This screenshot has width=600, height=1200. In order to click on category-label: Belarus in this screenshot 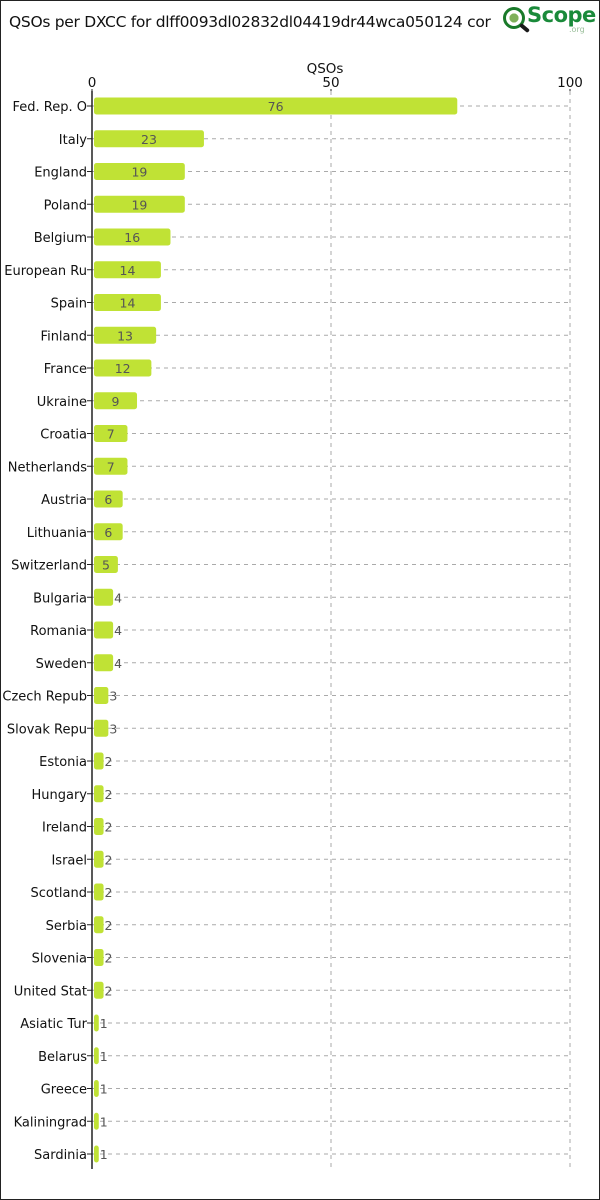, I will do `click(62, 1057)`.